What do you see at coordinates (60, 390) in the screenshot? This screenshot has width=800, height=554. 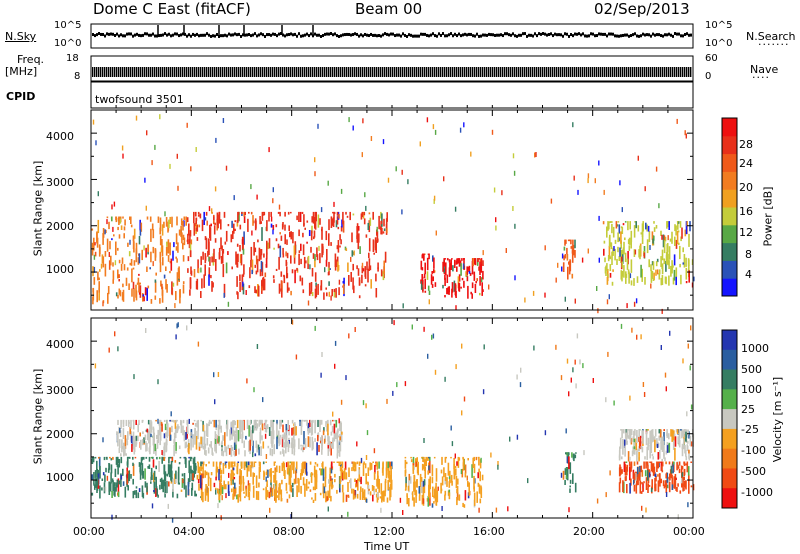 I see `velocity-y-tick-3000: 3000` at bounding box center [60, 390].